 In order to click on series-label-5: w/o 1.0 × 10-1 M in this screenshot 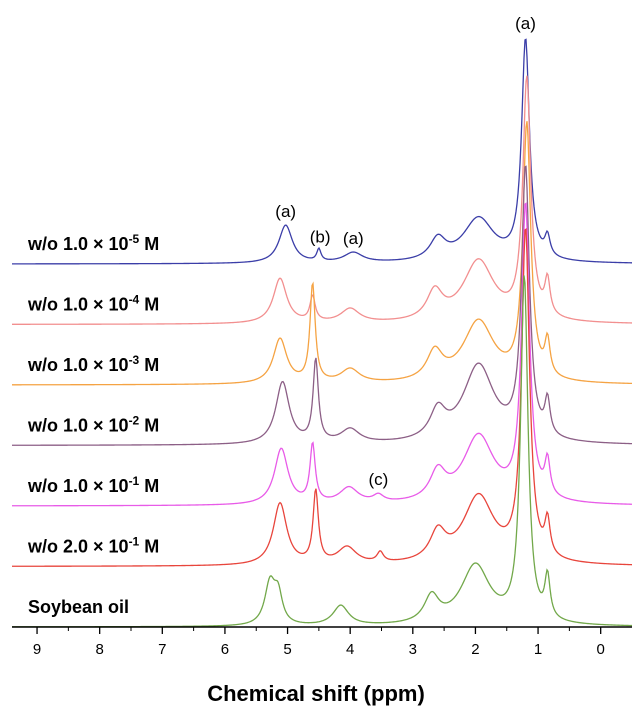, I will do `click(93, 485)`.